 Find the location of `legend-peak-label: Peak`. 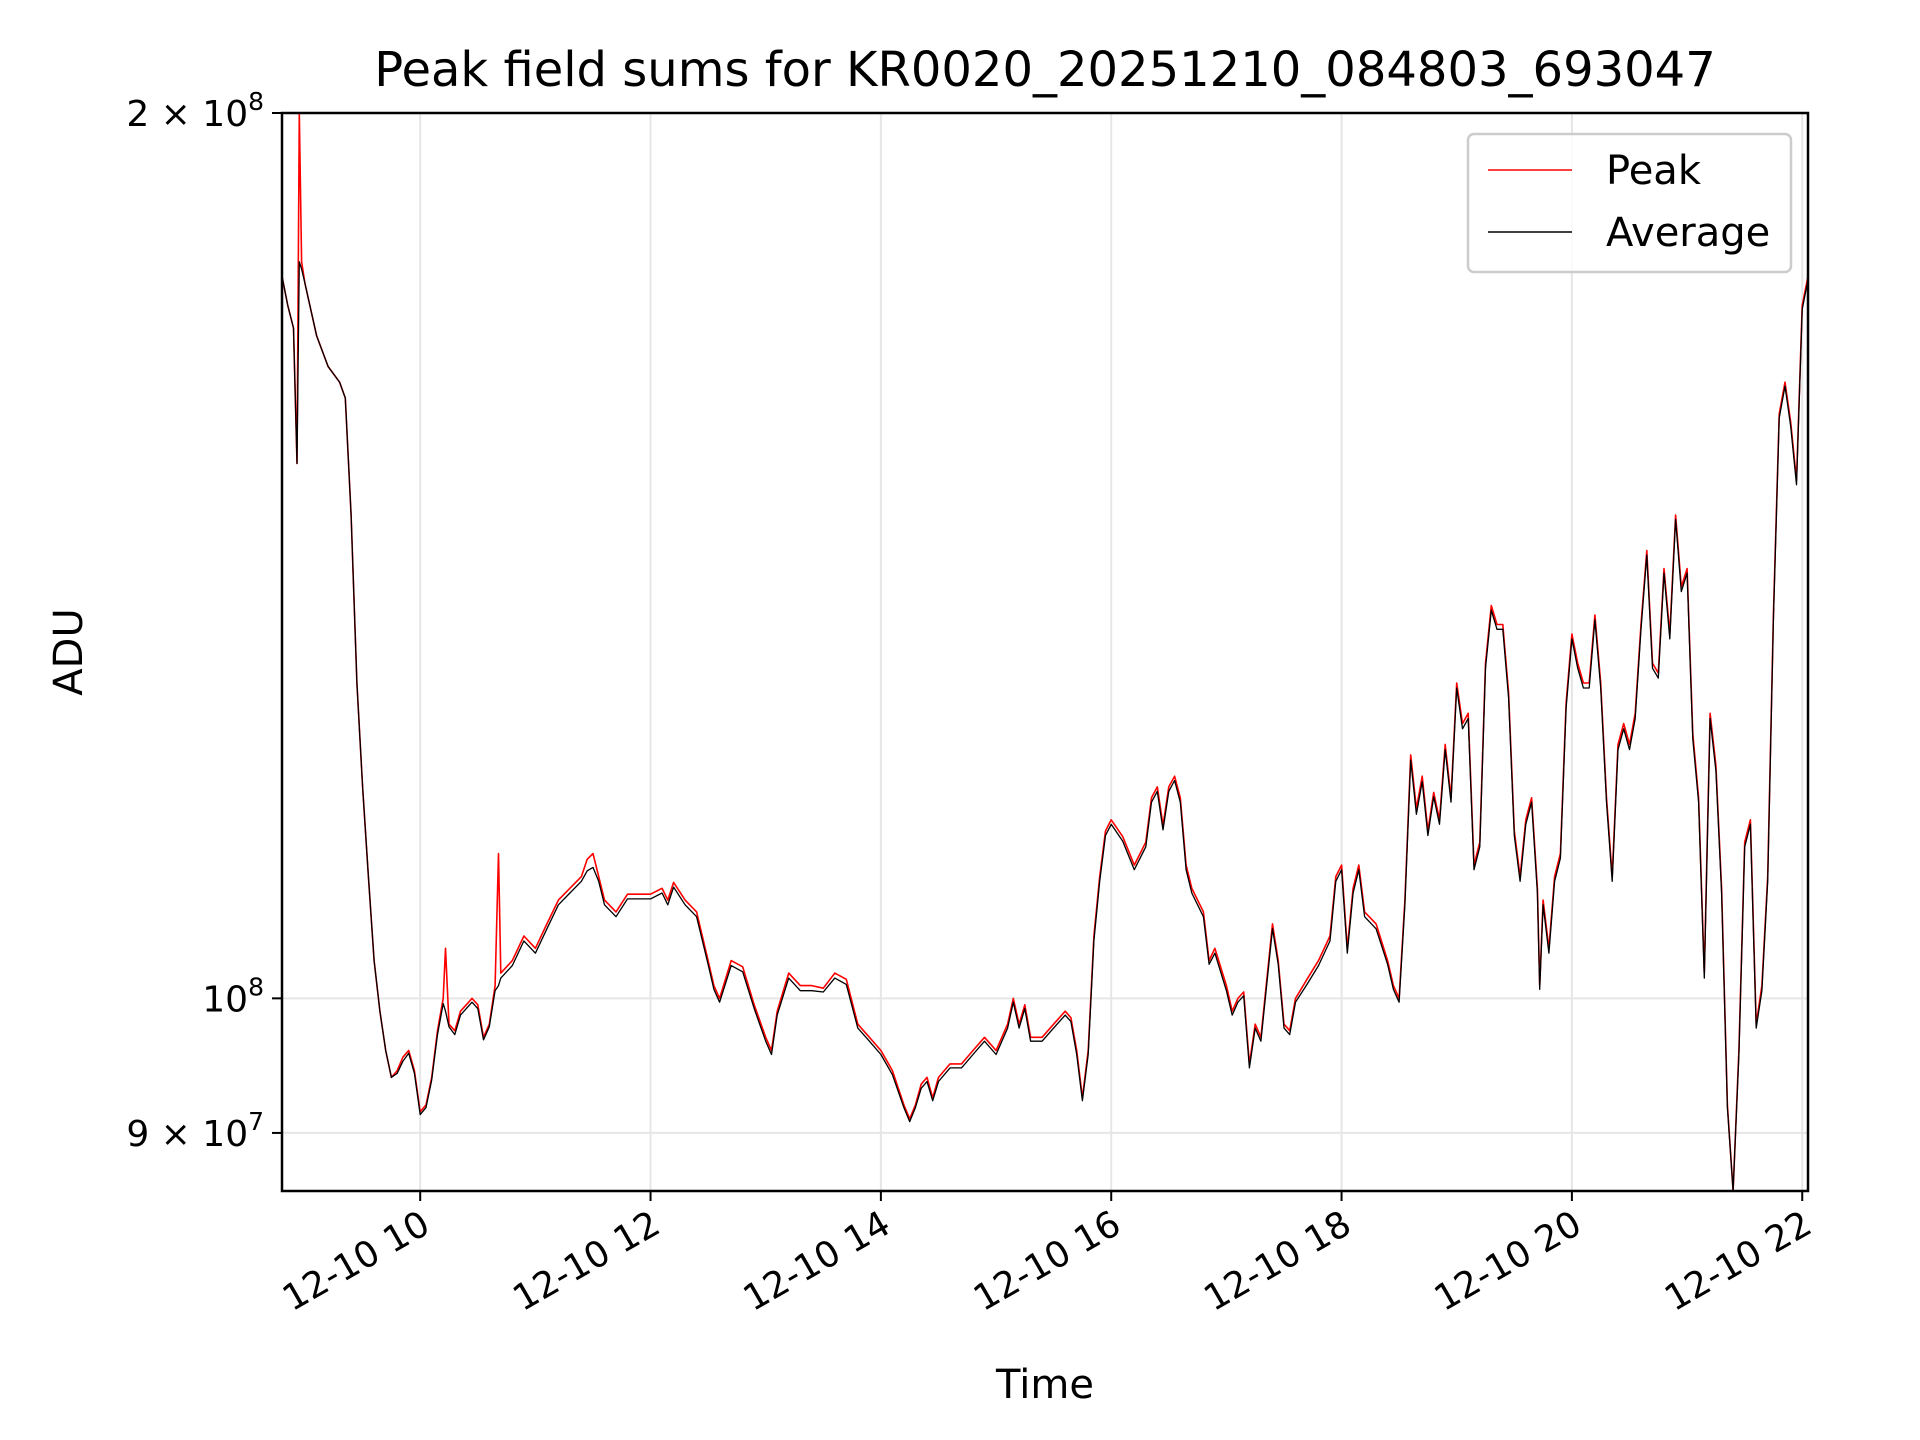

legend-peak-label: Peak is located at coordinates (1654, 171).